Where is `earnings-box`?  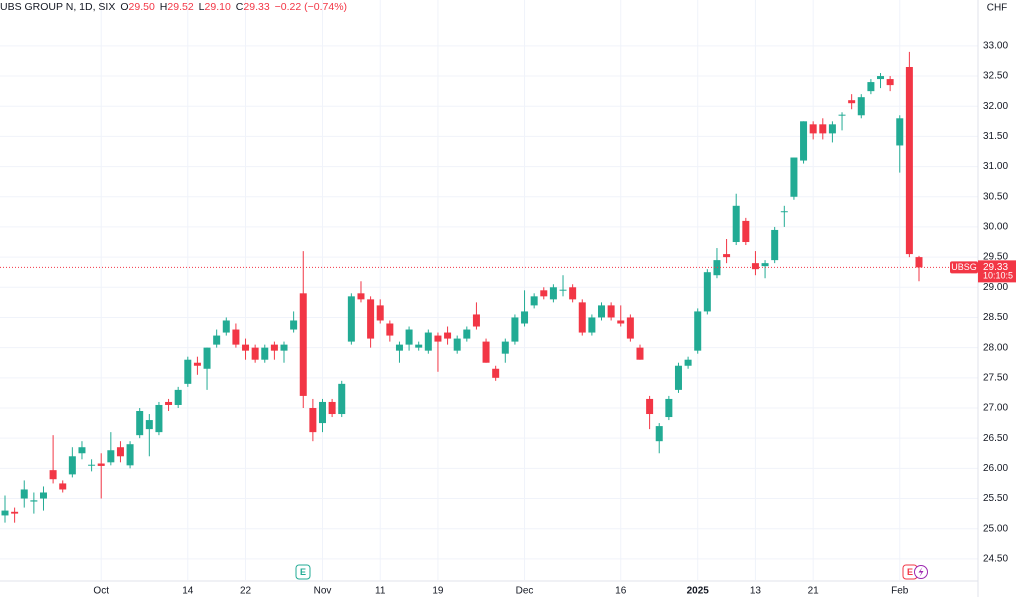
earnings-box is located at coordinates (303, 572).